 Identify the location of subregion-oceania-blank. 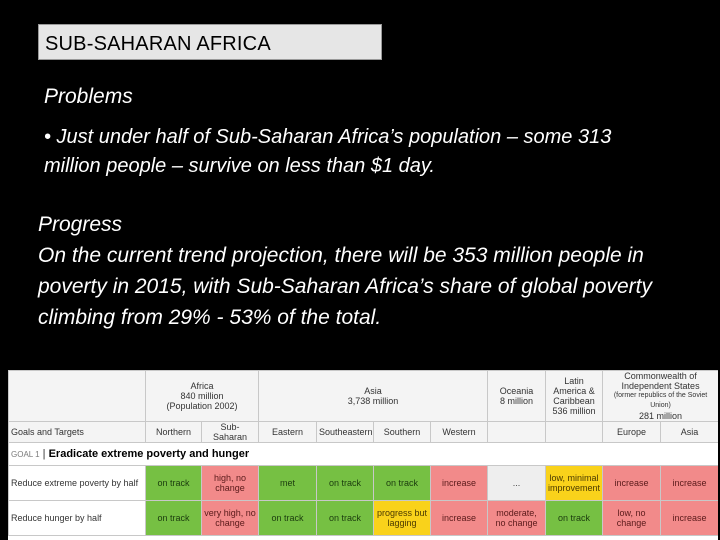
(517, 432).